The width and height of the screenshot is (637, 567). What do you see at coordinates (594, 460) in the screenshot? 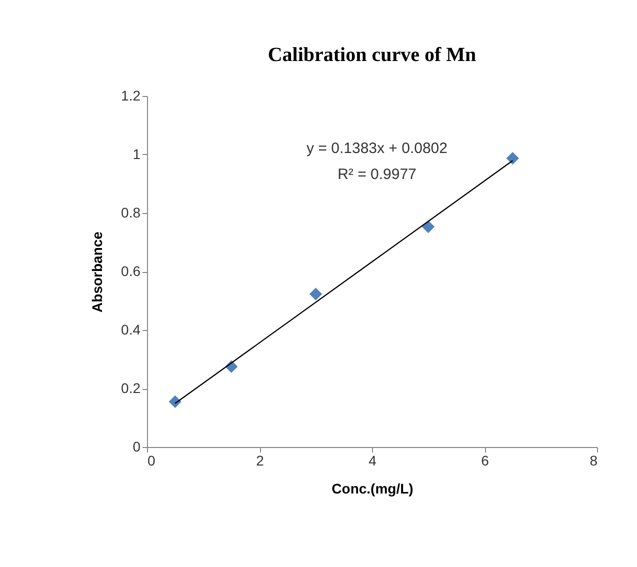
I see `x-tick-label: 8` at bounding box center [594, 460].